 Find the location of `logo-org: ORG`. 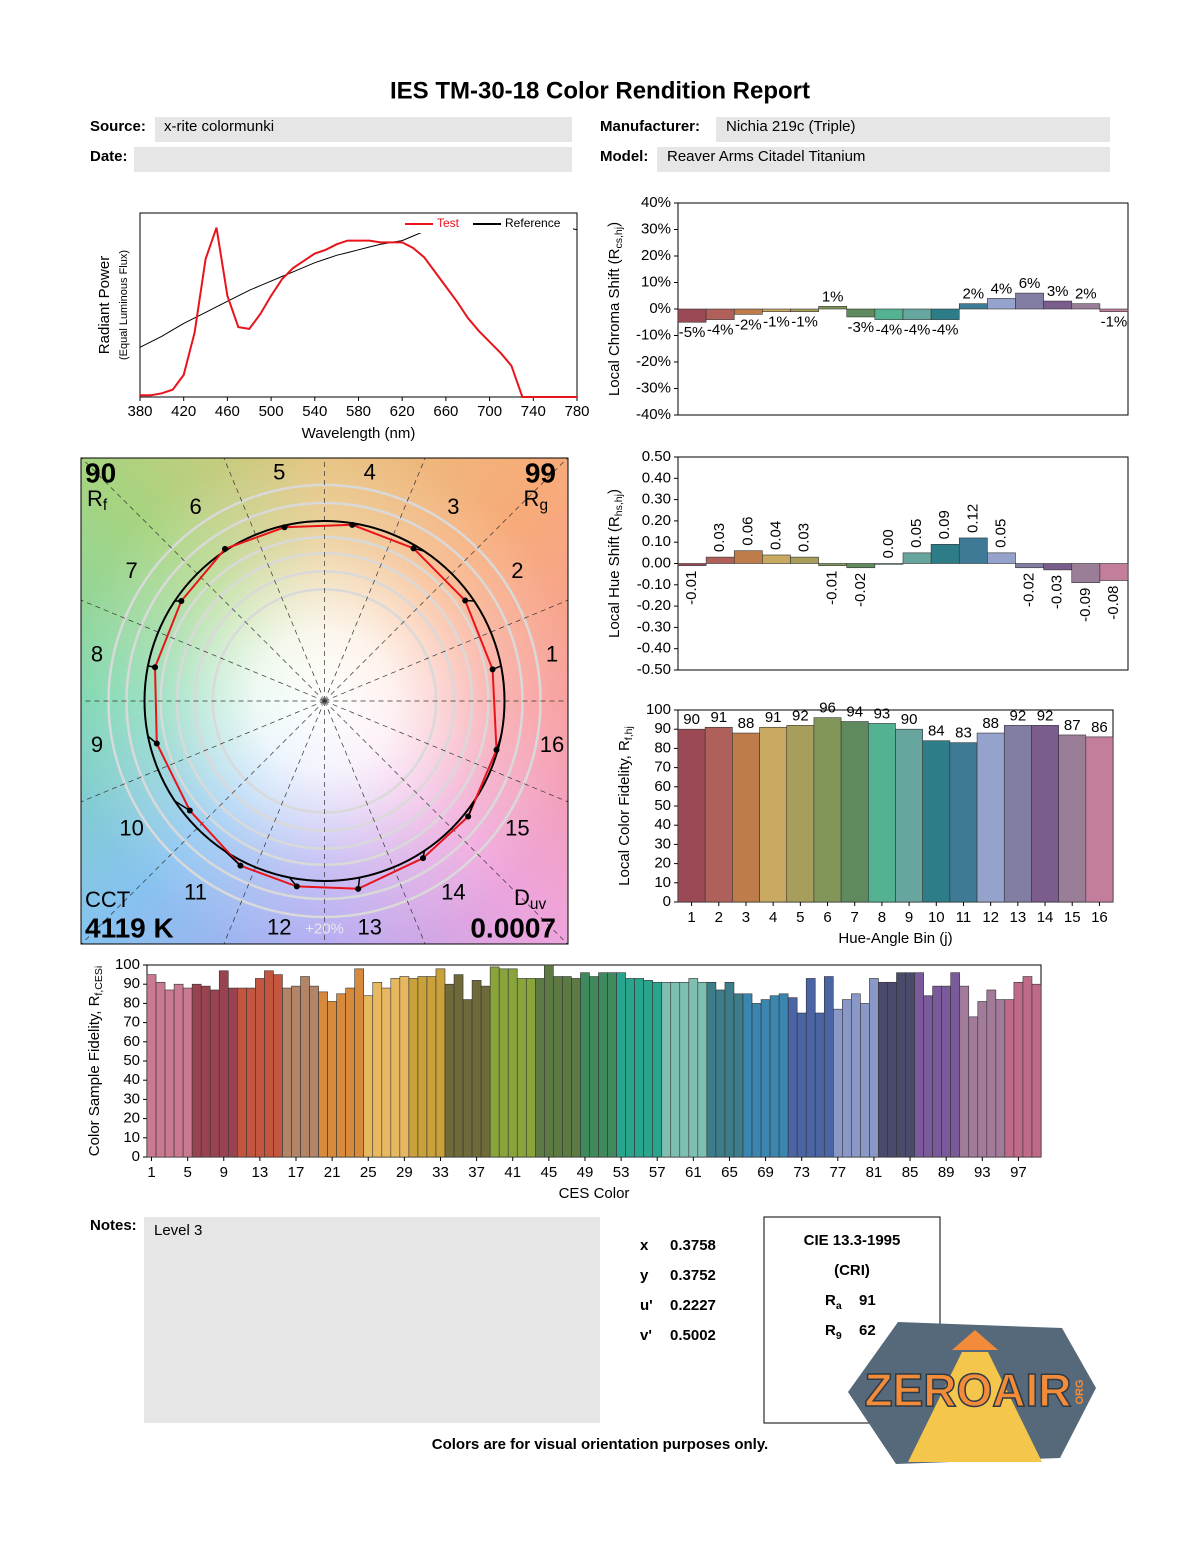

logo-org: ORG is located at coordinates (1080, 1391).